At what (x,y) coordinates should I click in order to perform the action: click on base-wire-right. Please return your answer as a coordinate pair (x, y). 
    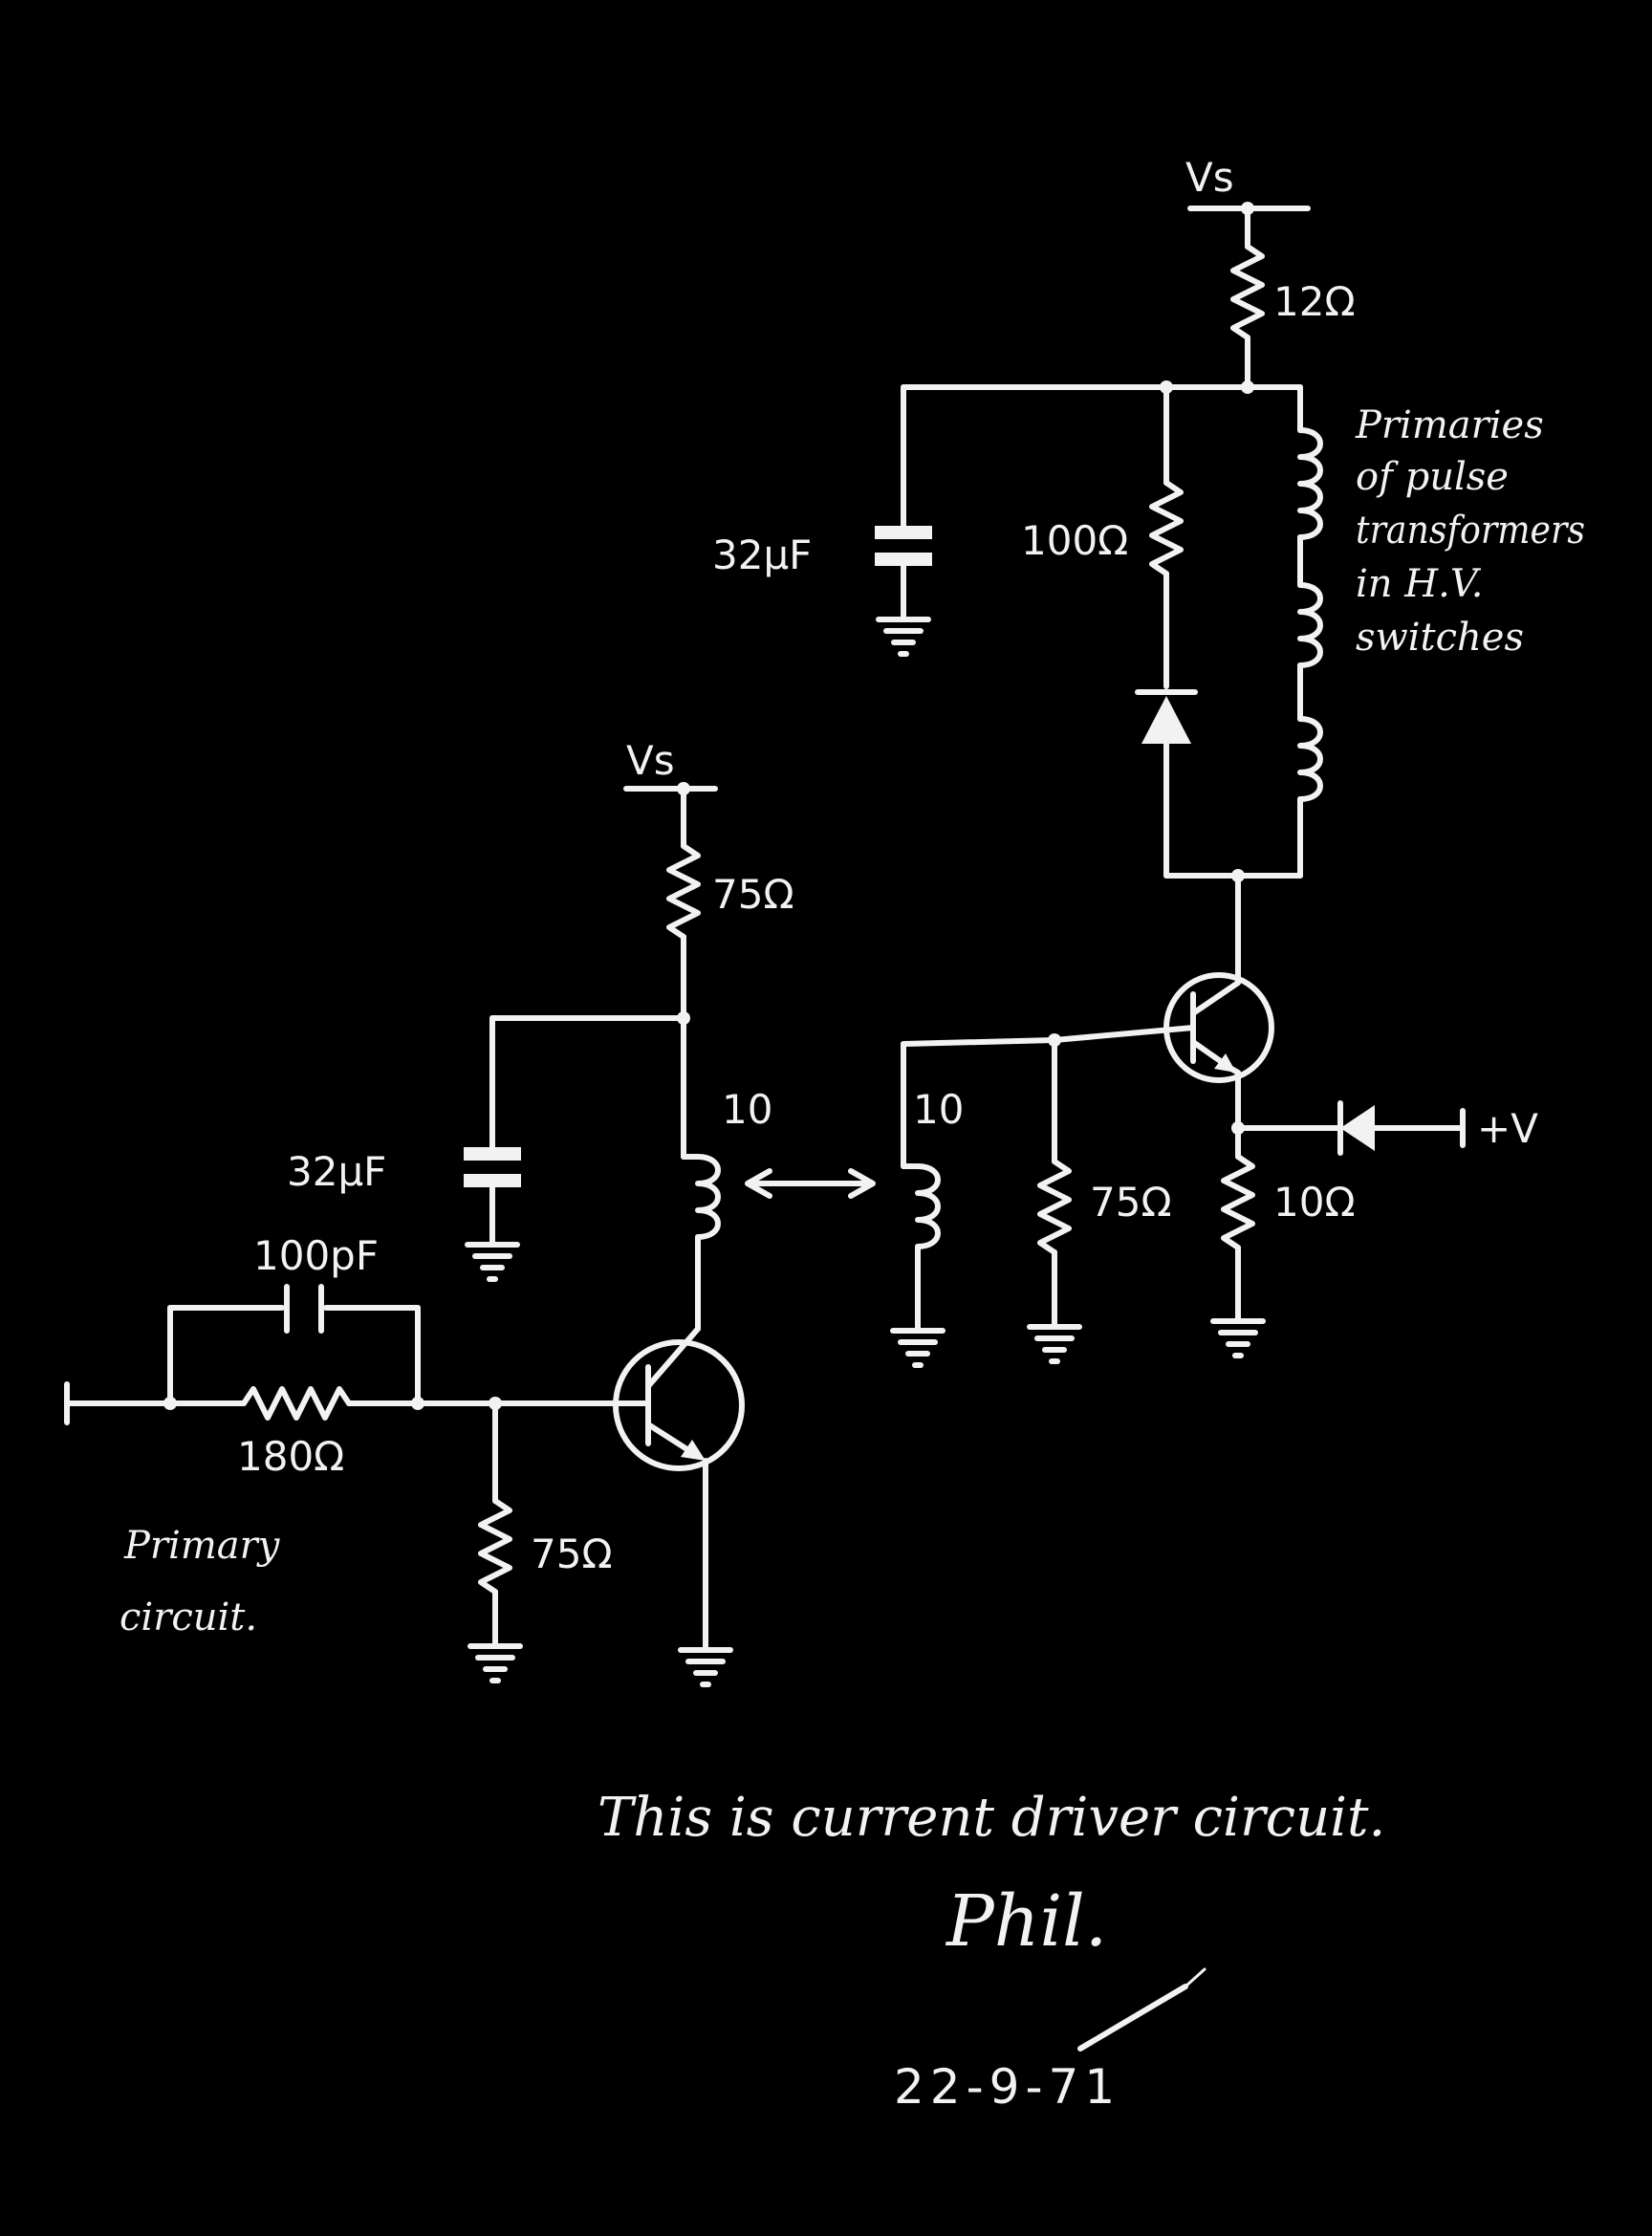
    Looking at the image, I should click on (1124, 1034).